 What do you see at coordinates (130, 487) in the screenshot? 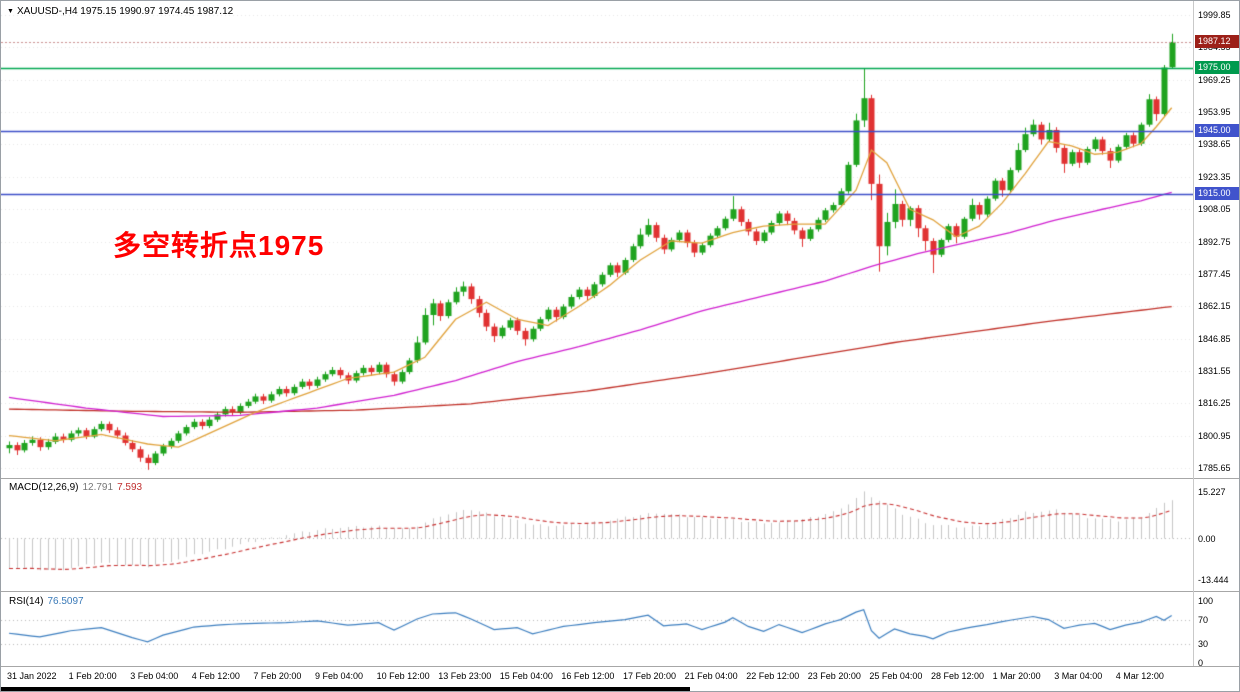
I see `macd-signal-value: 7.593` at bounding box center [130, 487].